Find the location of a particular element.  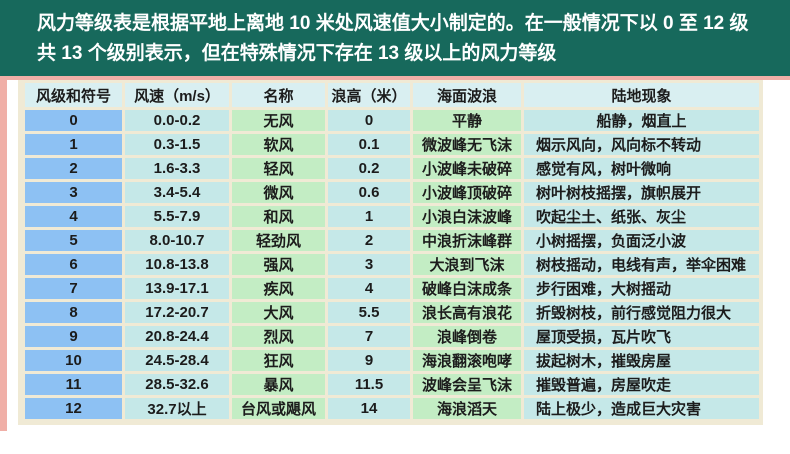

name-cell: 和风 is located at coordinates (278, 216).